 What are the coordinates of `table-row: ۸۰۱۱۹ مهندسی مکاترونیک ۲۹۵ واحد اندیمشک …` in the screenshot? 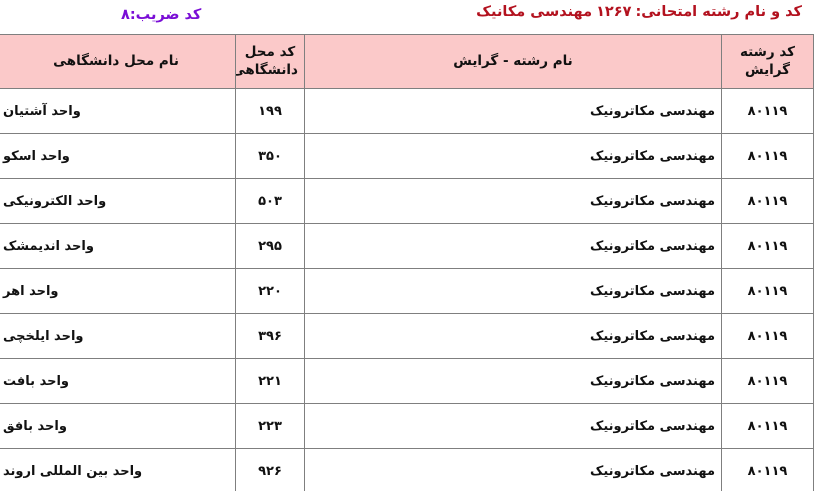 It's located at (407, 246).